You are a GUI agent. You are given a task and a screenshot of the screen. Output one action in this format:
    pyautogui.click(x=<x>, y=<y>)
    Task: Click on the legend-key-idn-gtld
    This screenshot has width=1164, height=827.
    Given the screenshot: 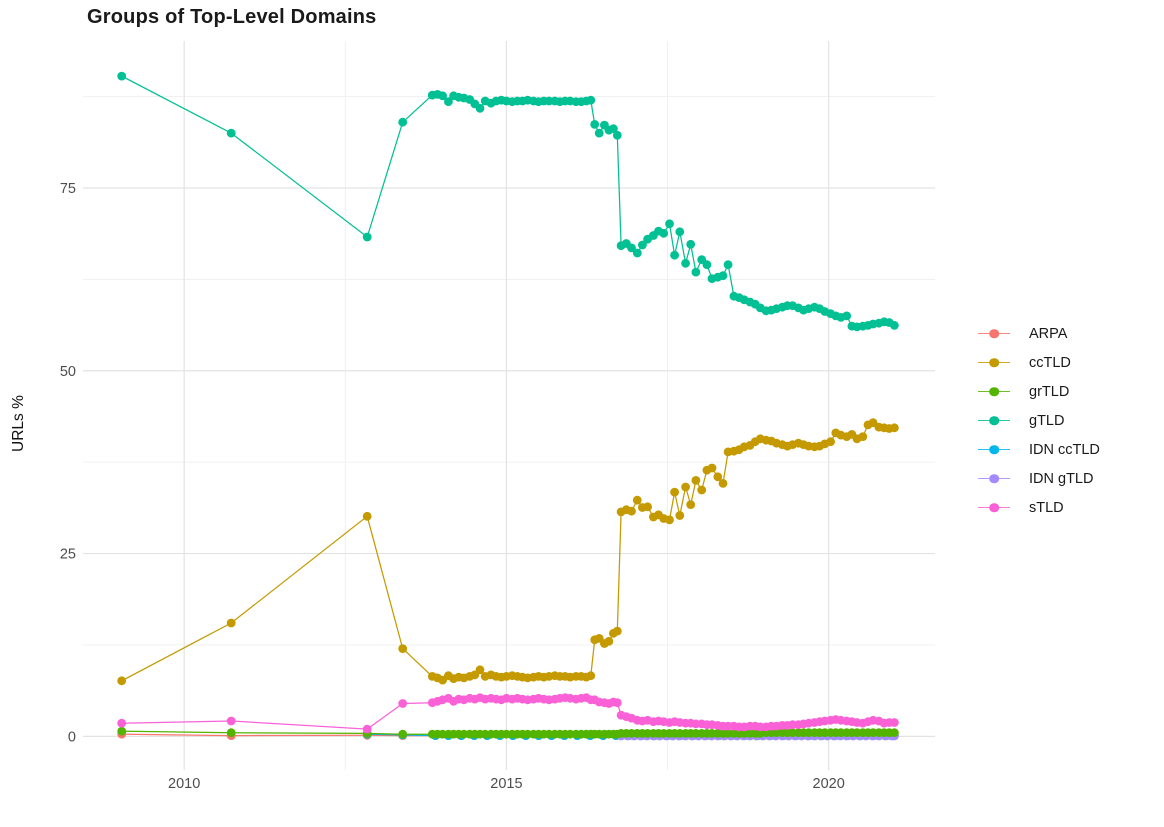 What is the action you would take?
    pyautogui.click(x=994, y=479)
    